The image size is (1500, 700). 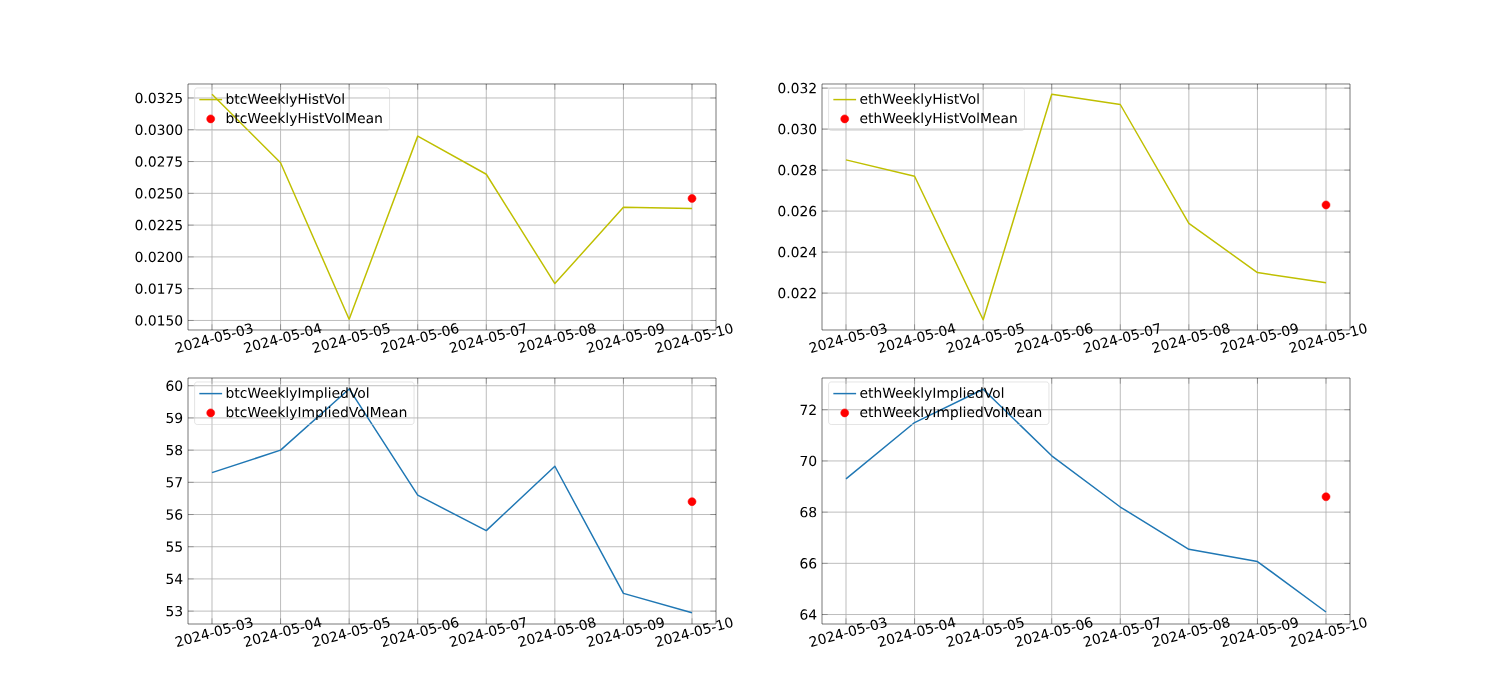 What do you see at coordinates (159, 193) in the screenshot?
I see `y-tick-label: 0.0250` at bounding box center [159, 193].